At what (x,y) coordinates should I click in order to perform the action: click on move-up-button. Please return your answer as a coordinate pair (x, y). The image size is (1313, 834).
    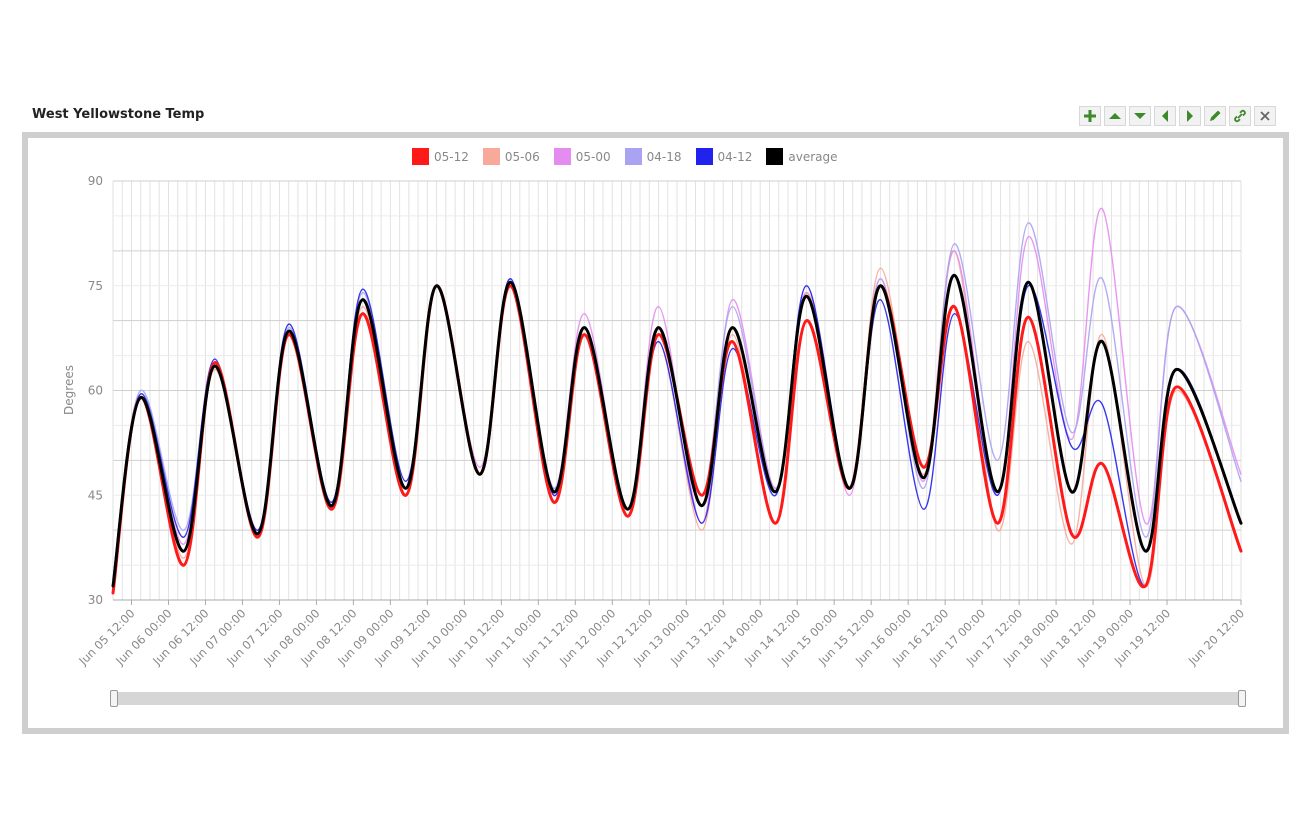
    Looking at the image, I should click on (1115, 116).